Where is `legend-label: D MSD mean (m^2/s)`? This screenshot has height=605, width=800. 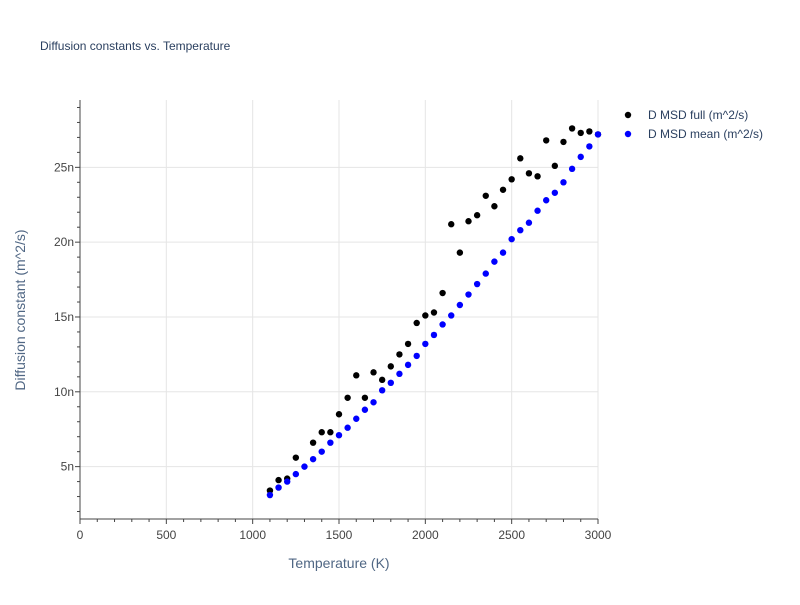
legend-label: D MSD mean (m^2/s) is located at coordinates (705, 134).